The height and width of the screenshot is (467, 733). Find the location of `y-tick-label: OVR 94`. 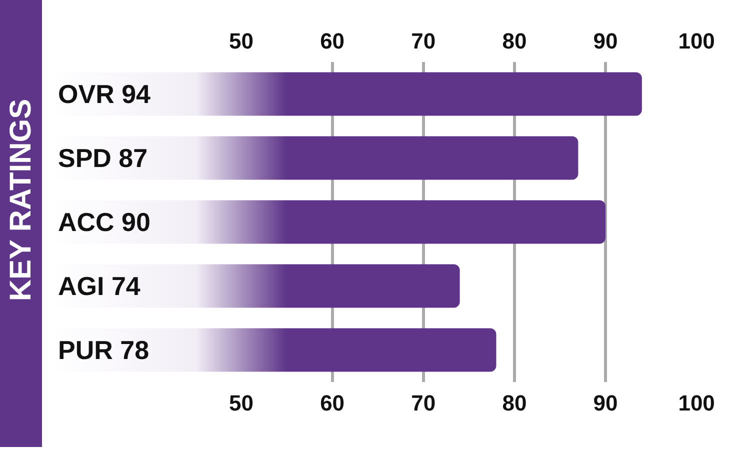

y-tick-label: OVR 94 is located at coordinates (105, 94).